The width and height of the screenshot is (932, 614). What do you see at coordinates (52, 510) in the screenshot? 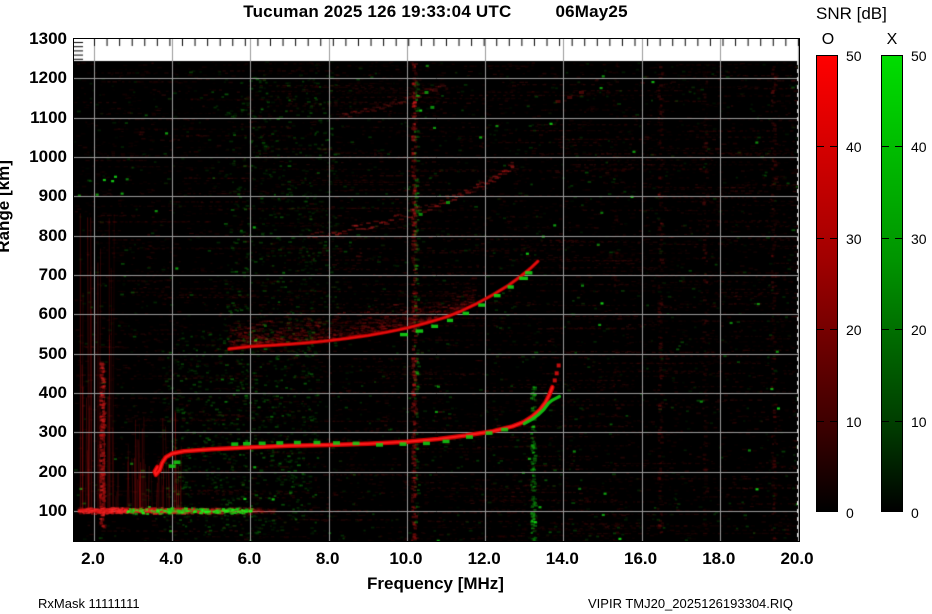
I see `y-tick-label: 100` at bounding box center [52, 510].